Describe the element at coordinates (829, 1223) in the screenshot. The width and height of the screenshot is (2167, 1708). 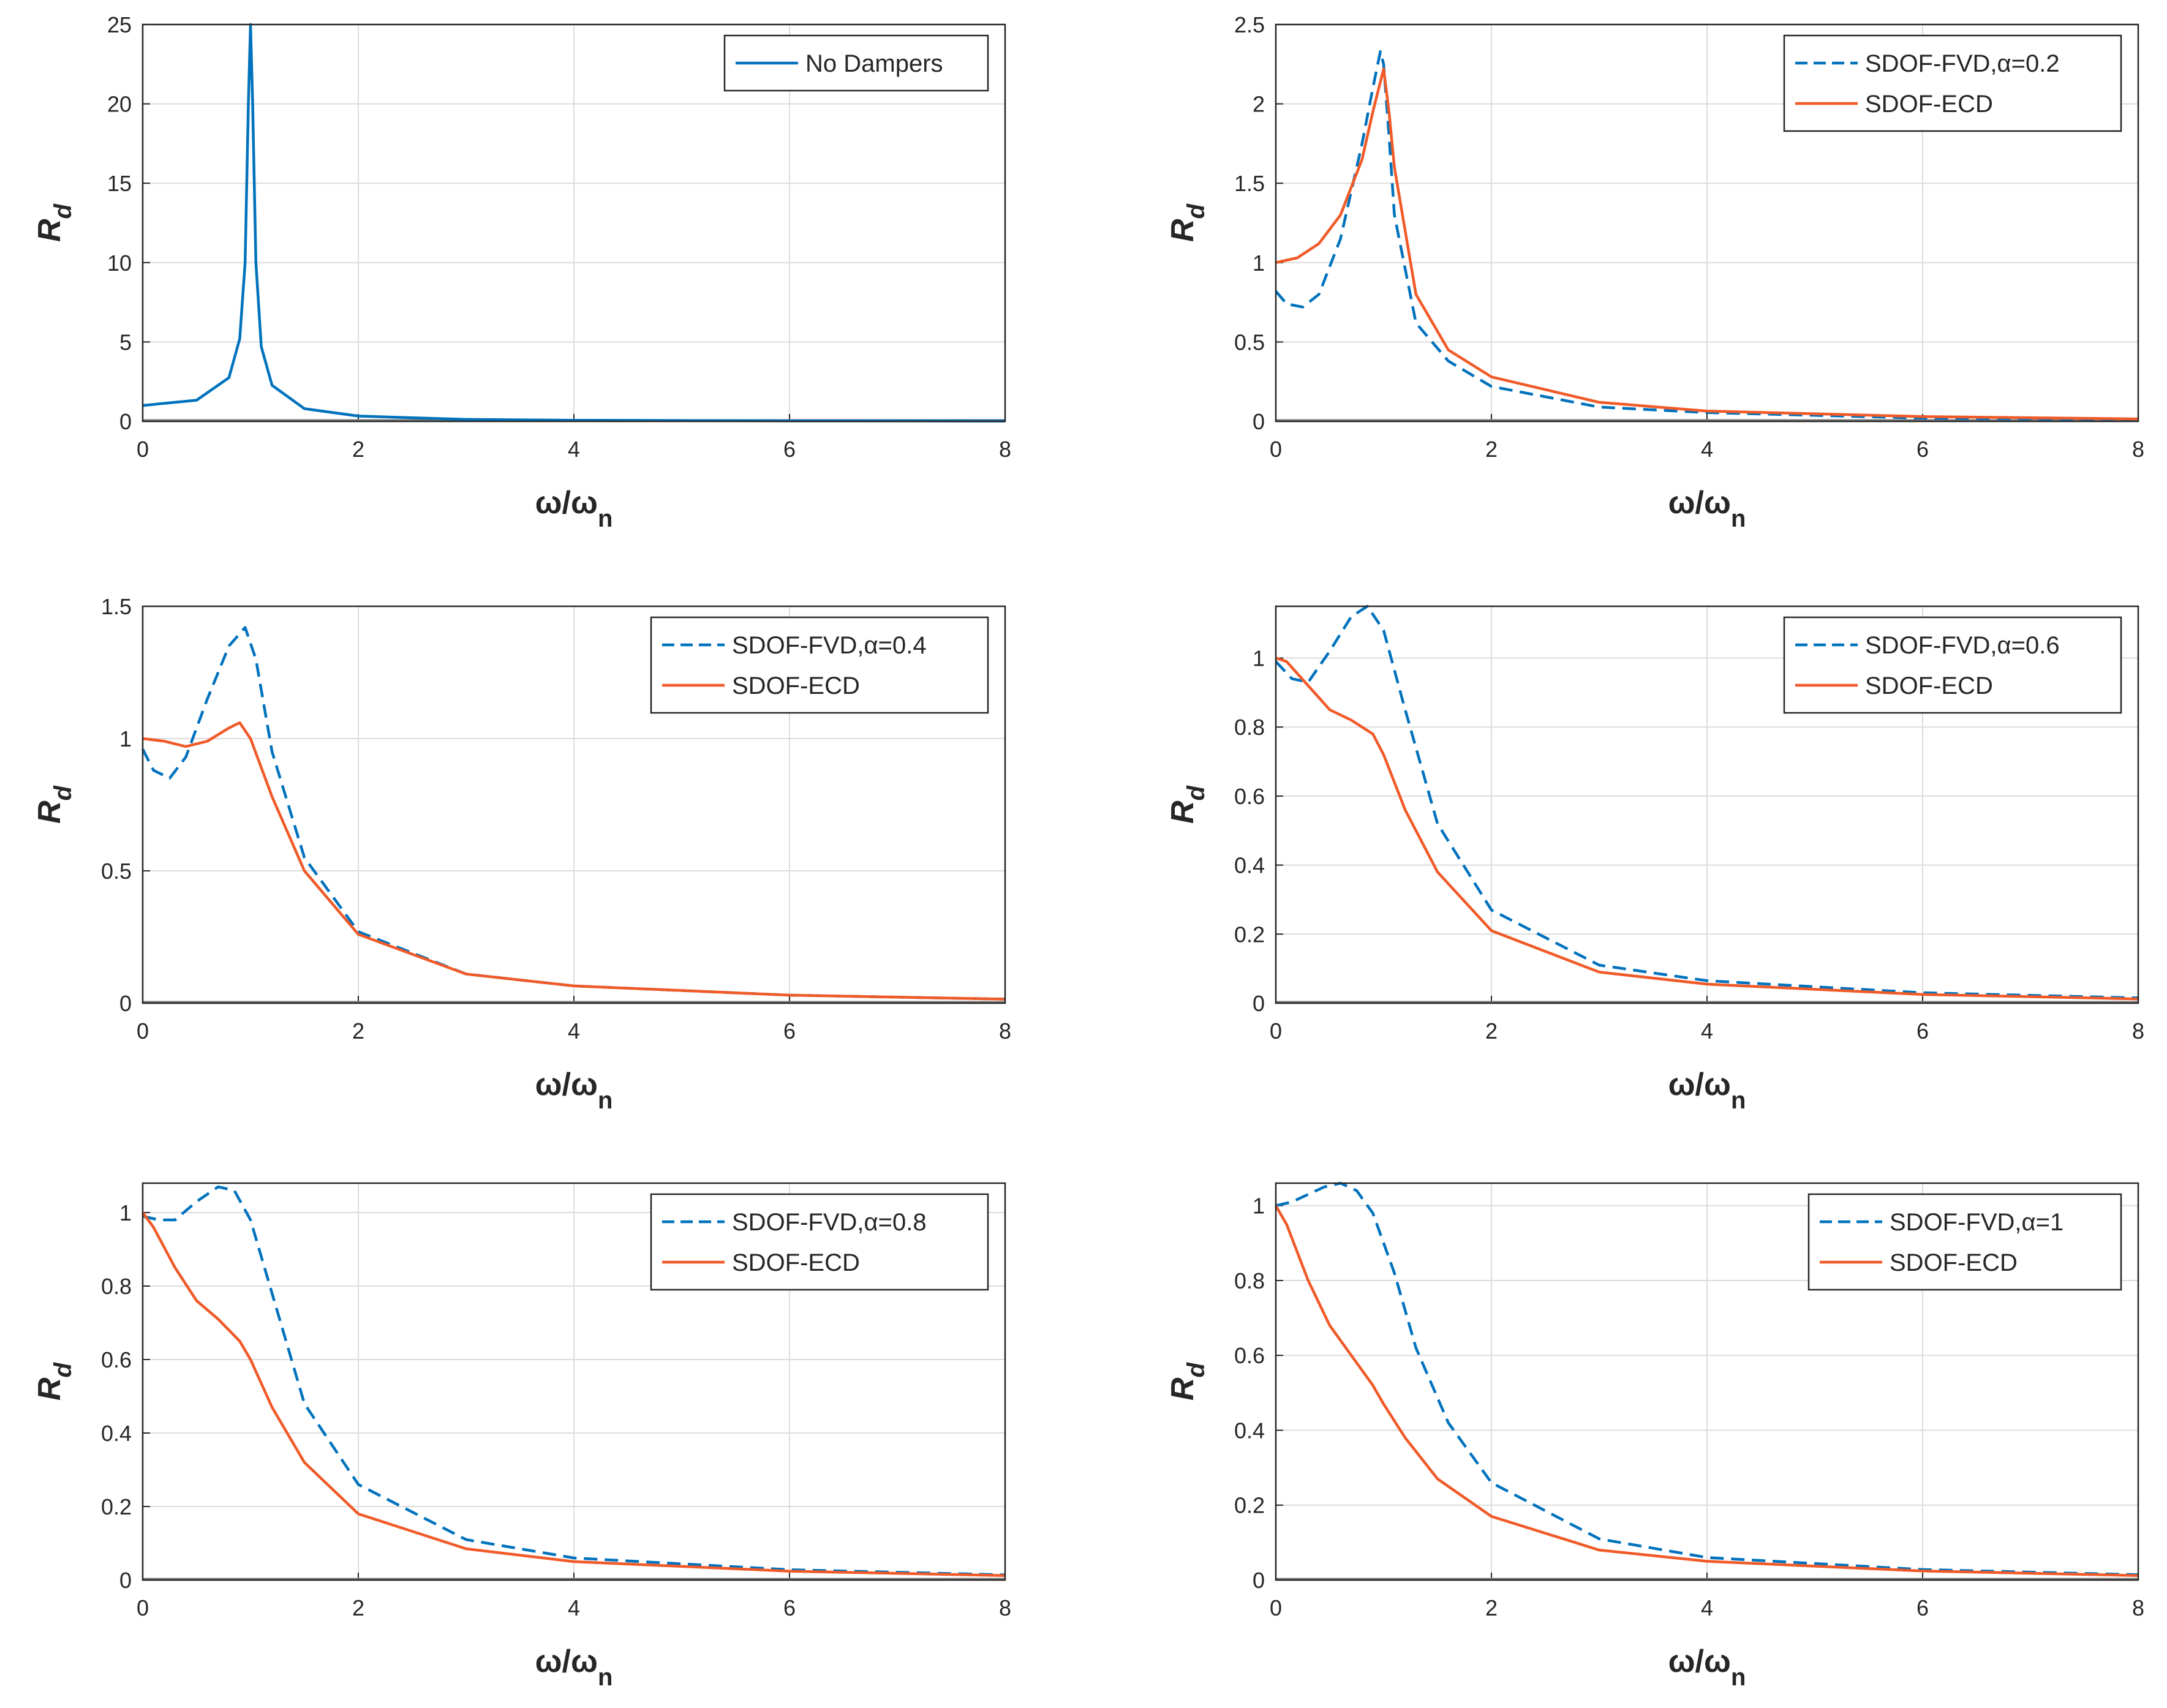
I see `legend-label: SDOF-FVD,α=0.8` at that location.